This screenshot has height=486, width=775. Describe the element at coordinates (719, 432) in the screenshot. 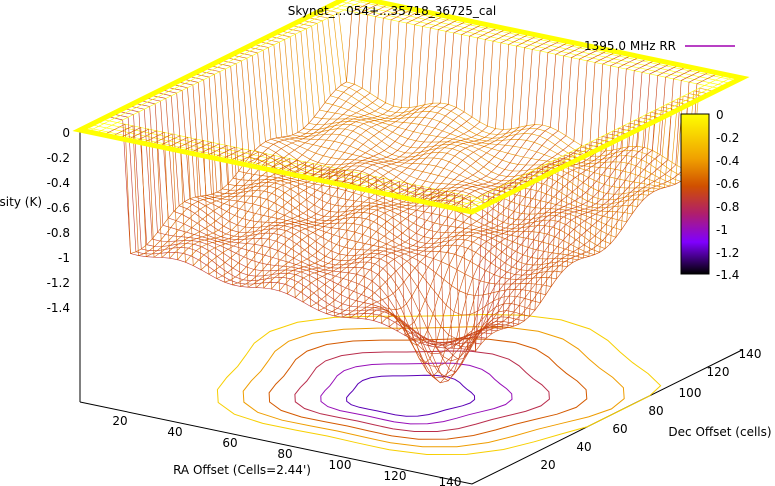

I see `y-axis-label: Dec Offset (cells)` at that location.